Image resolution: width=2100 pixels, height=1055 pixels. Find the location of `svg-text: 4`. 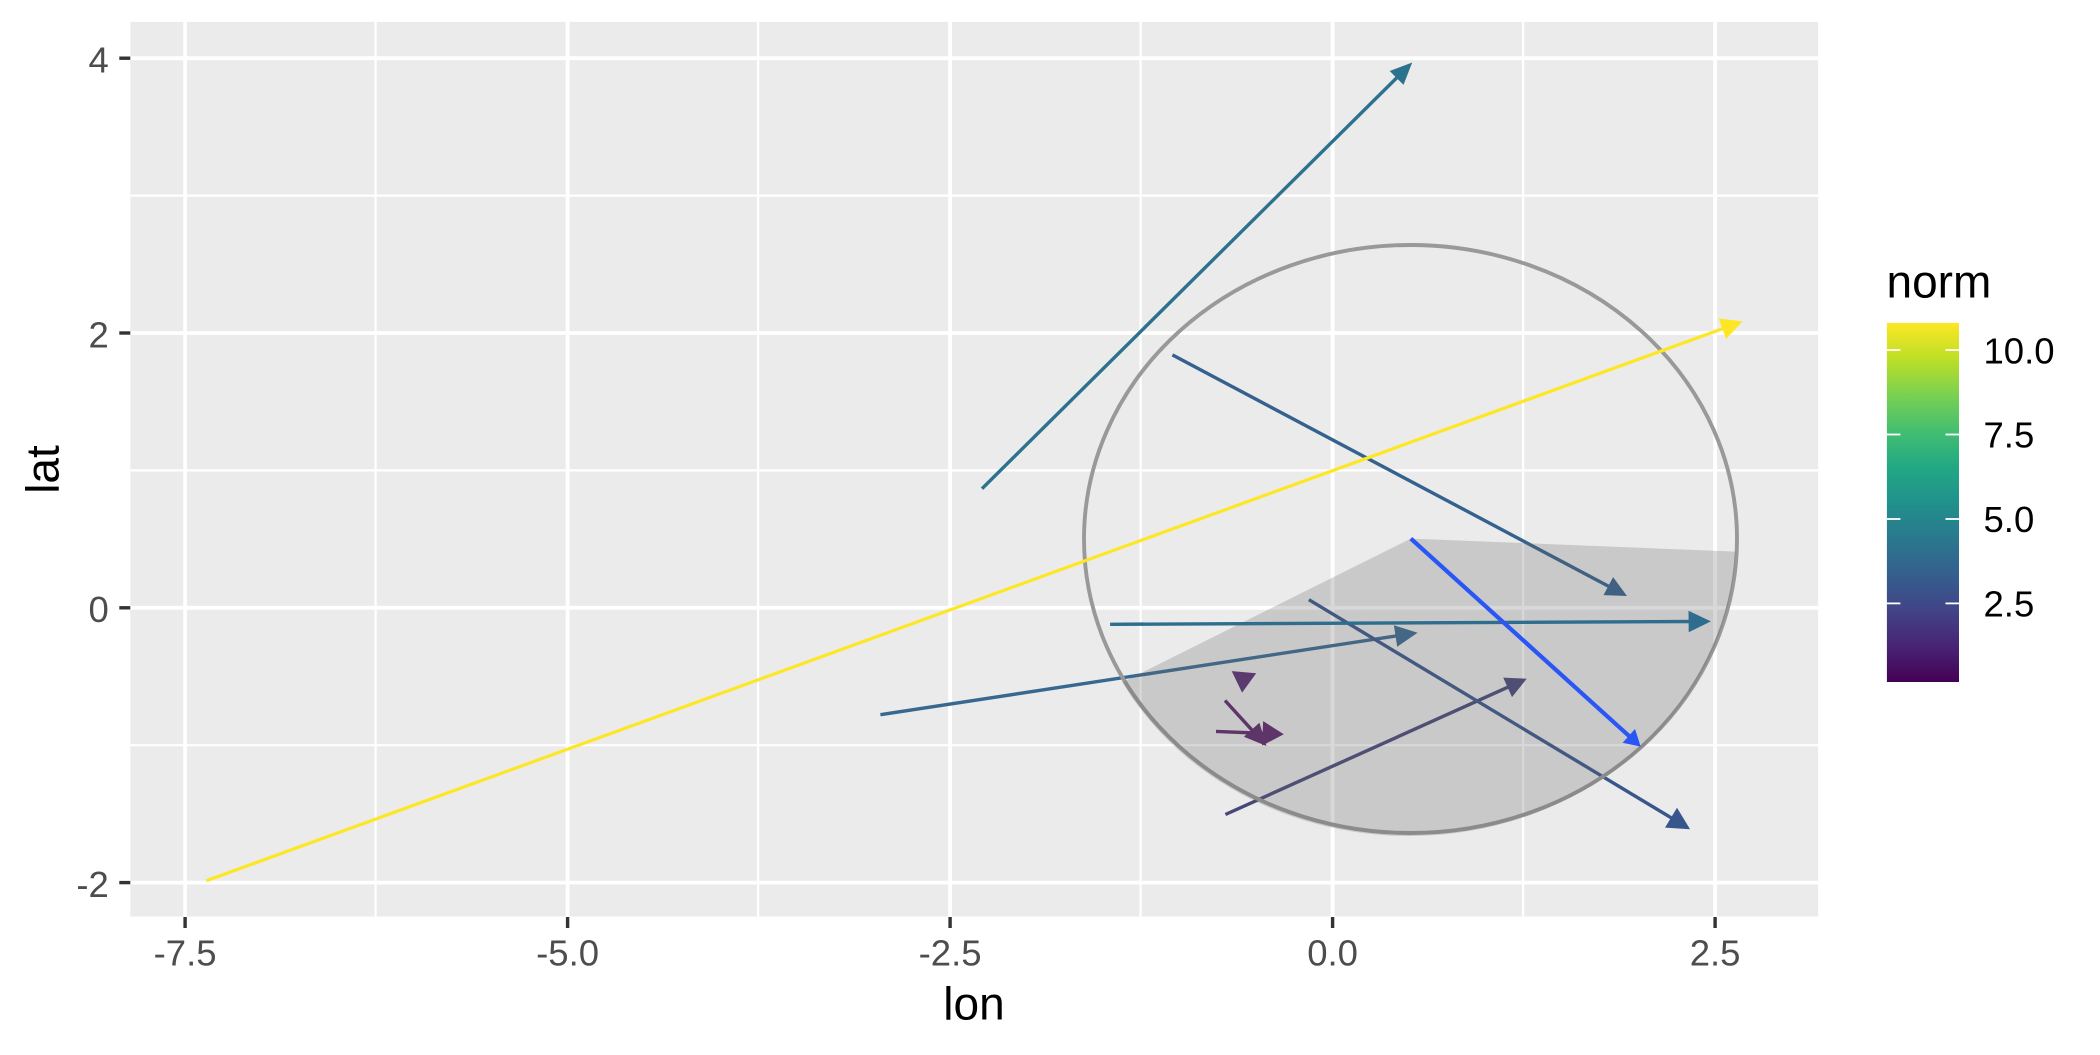

svg-text: 4 is located at coordinates (98, 60).